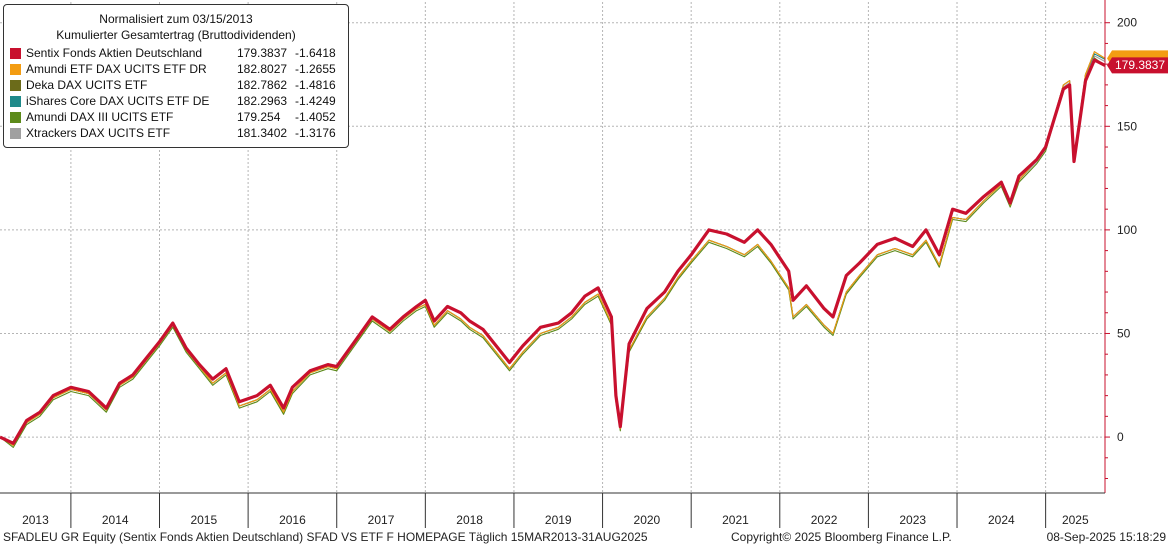 The width and height of the screenshot is (1170, 546). What do you see at coordinates (315, 133) in the screenshot?
I see `legend-item-change: -1.3176` at bounding box center [315, 133].